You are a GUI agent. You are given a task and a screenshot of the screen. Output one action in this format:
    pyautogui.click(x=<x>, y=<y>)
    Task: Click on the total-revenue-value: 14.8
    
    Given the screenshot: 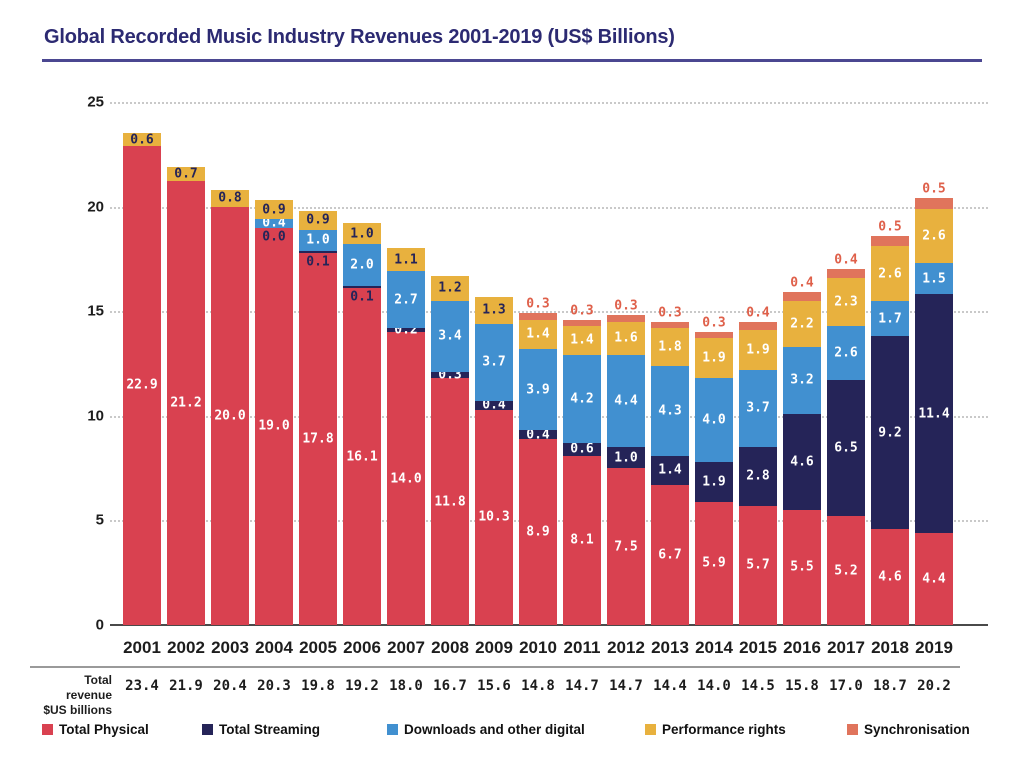 What is the action you would take?
    pyautogui.click(x=538, y=686)
    